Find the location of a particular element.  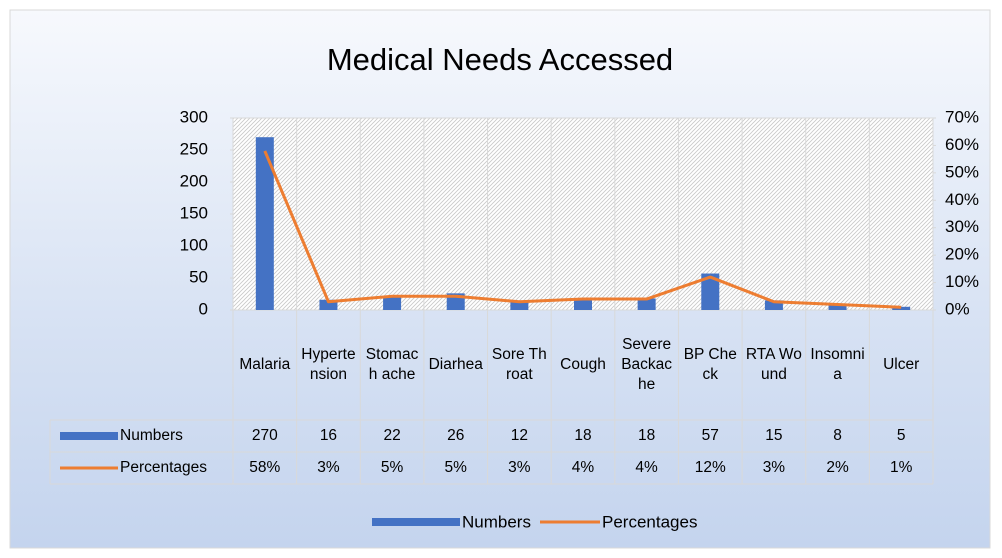

table-value: 12 is located at coordinates (519, 435).